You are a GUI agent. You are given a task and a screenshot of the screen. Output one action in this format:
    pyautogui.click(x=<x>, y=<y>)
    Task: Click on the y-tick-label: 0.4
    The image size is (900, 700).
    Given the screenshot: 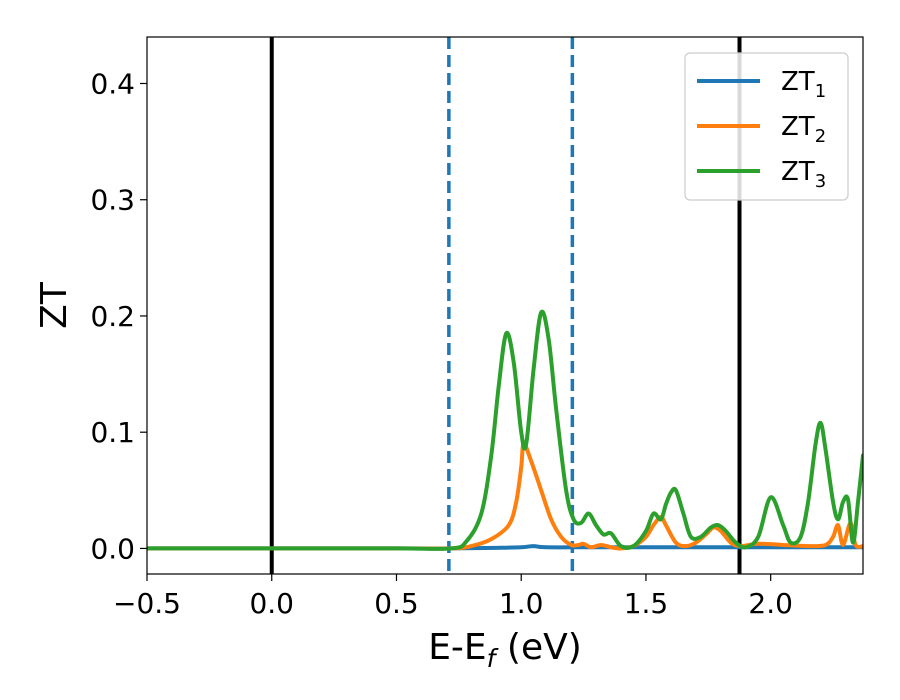 What is the action you would take?
    pyautogui.click(x=112, y=83)
    